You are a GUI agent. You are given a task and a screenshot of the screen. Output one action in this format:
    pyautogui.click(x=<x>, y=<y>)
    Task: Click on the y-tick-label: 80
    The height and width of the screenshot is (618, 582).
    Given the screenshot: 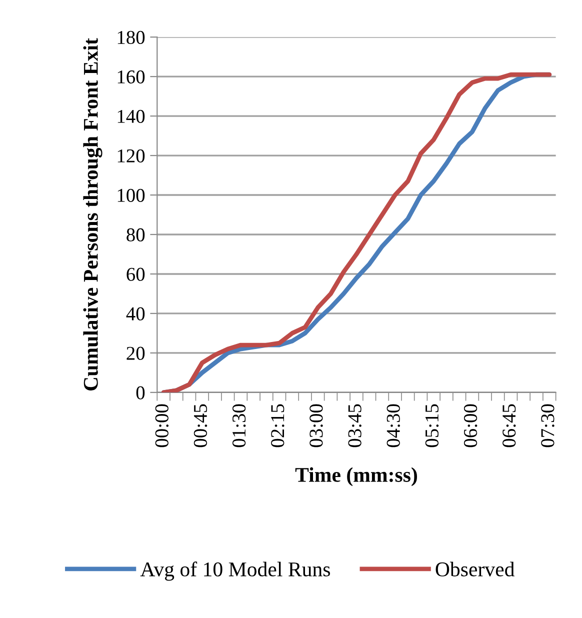 What is the action you would take?
    pyautogui.click(x=135, y=235)
    